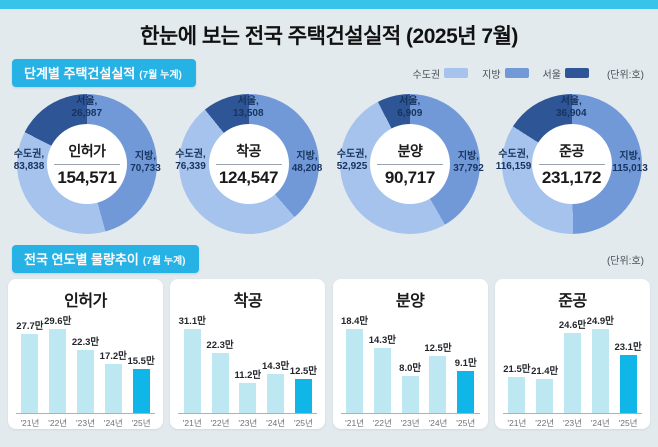 This screenshot has height=447, width=658. I want to click on legend-swatch-jibang, so click(516, 73).